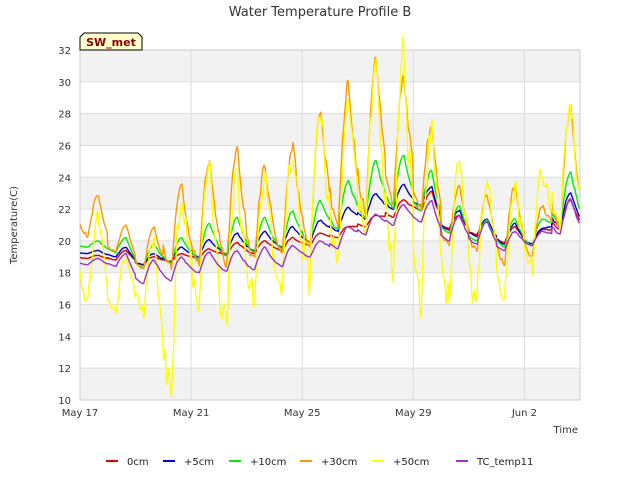  What do you see at coordinates (64, 210) in the screenshot?
I see `y-tick-label: 22` at bounding box center [64, 210].